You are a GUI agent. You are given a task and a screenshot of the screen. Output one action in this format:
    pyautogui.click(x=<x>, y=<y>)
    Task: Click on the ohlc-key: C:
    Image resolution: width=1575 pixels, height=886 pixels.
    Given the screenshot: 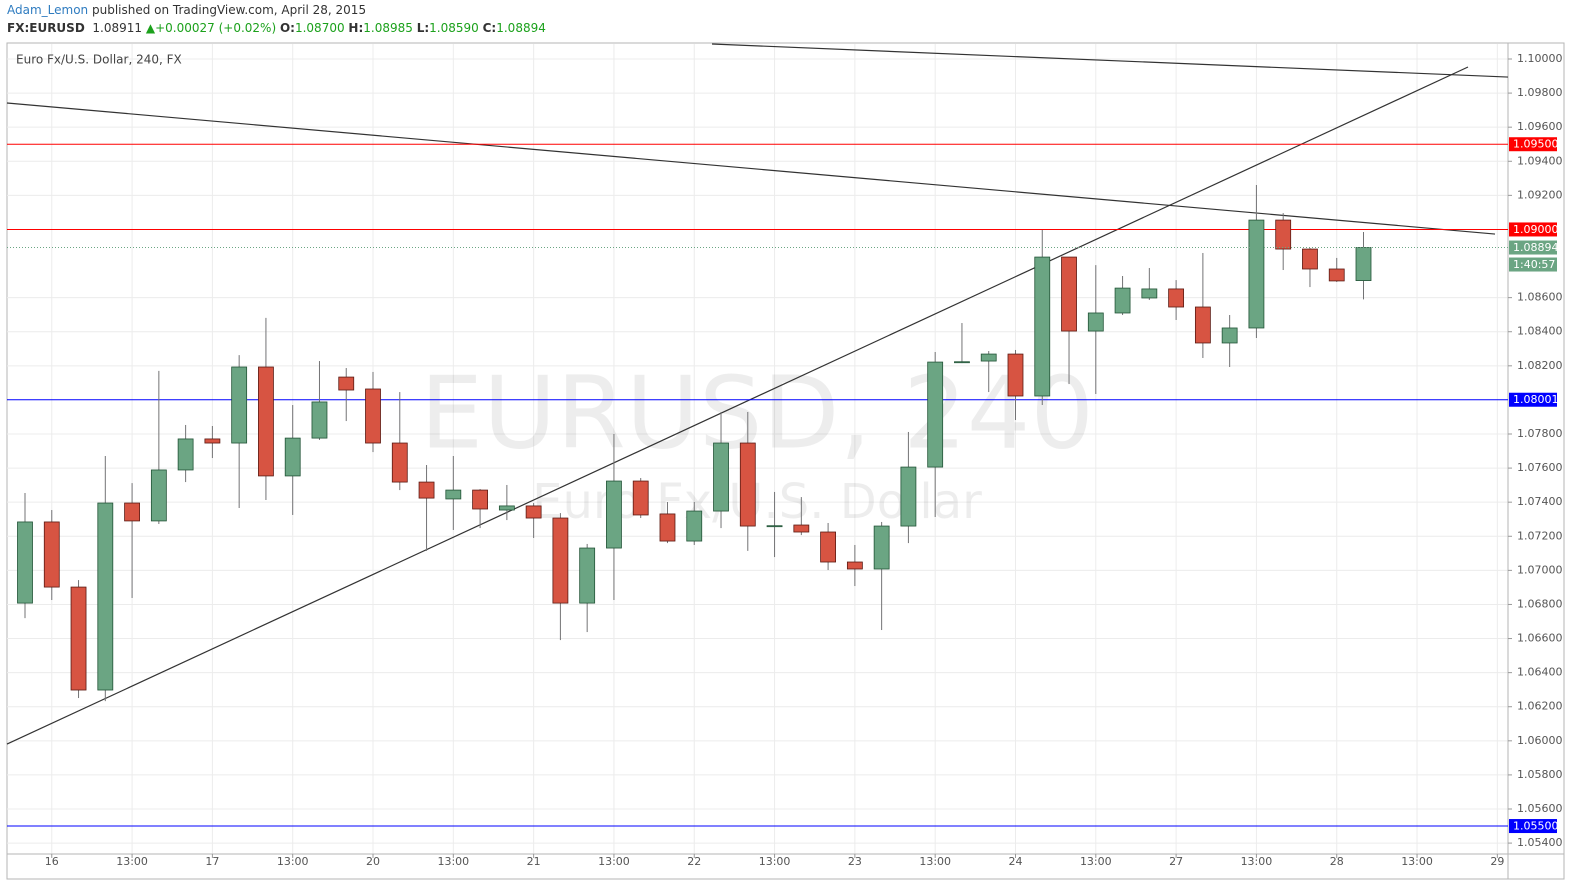 What is the action you would take?
    pyautogui.click(x=489, y=28)
    